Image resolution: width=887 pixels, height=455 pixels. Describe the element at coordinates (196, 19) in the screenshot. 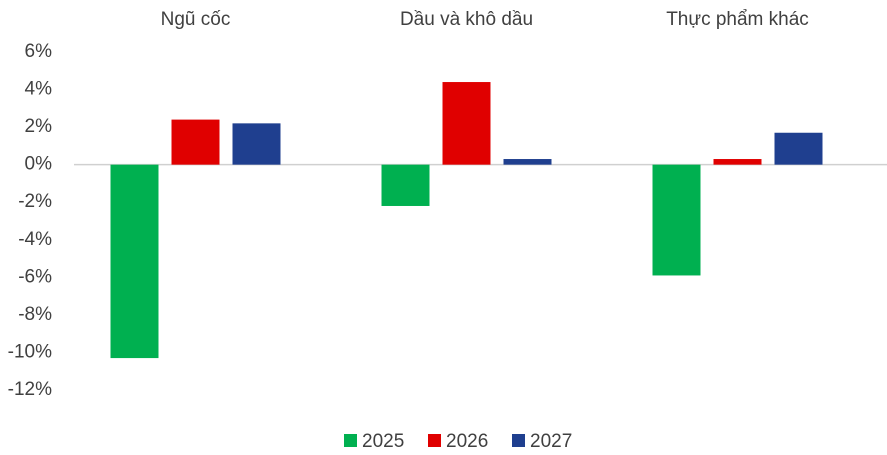

I see `category-label: Ngũ cốc` at that location.